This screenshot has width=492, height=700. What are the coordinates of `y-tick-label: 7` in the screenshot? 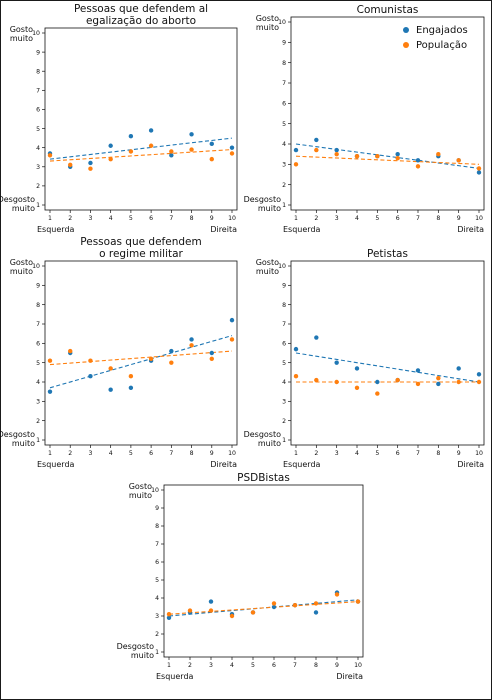 It's located at (157, 544).